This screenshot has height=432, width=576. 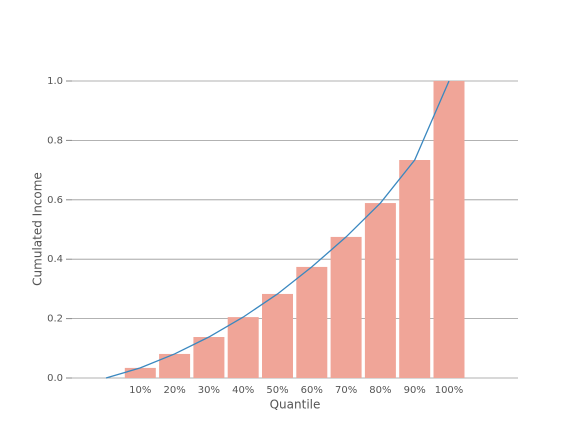 I want to click on y-tick-label: 1.0, so click(x=55, y=81).